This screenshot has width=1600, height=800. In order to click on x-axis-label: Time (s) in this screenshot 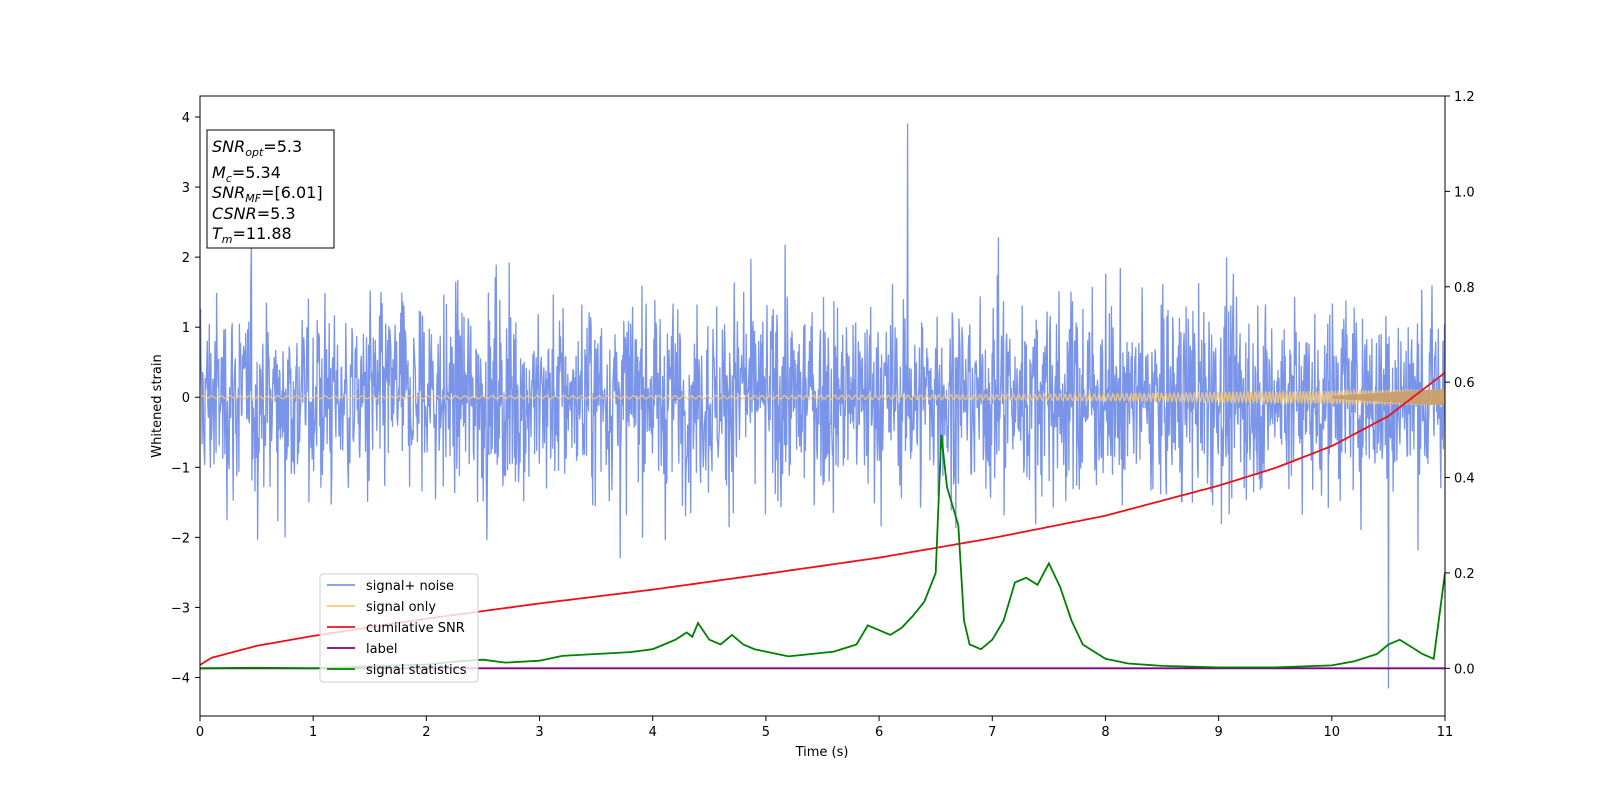, I will do `click(822, 752)`.